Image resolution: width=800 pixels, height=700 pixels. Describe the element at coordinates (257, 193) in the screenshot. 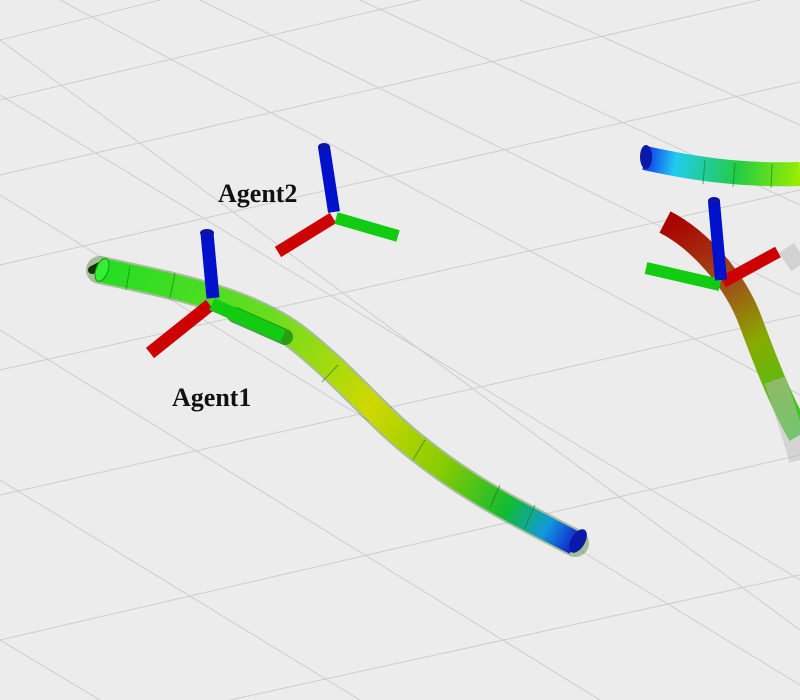

I see `agent2-label: Agent2` at that location.